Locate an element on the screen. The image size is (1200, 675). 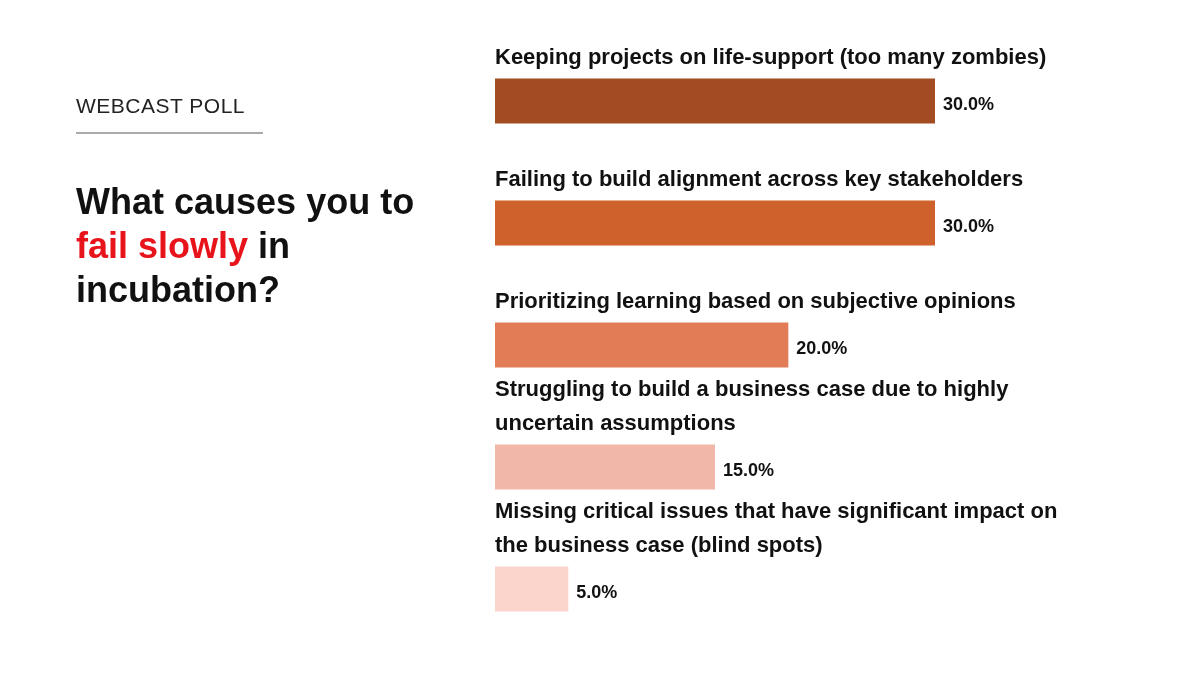
data-label: 5.0% is located at coordinates (597, 591).